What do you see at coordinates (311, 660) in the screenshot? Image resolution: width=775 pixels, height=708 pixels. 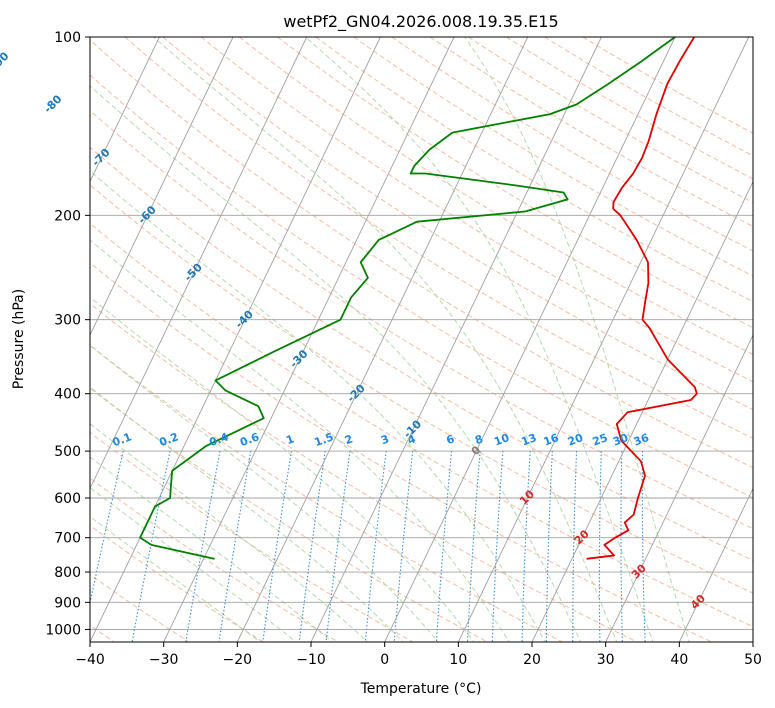 I see `x-tick-label: −10` at bounding box center [311, 660].